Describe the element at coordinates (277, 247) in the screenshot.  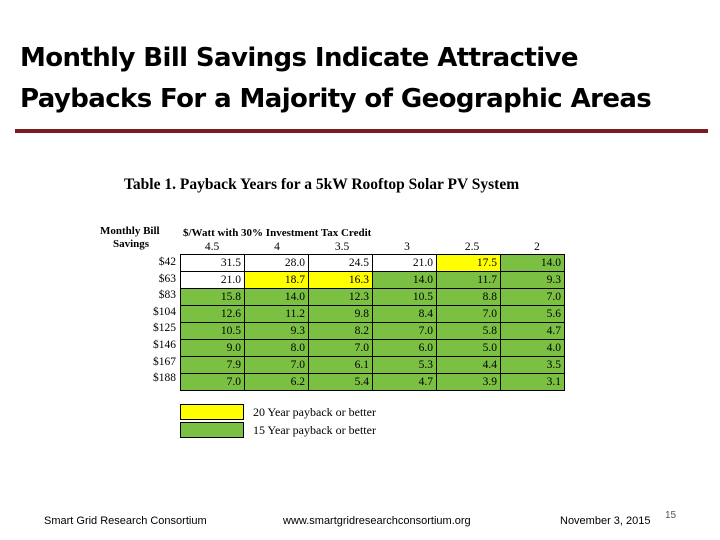
I see `price-column-header: 4` at that location.